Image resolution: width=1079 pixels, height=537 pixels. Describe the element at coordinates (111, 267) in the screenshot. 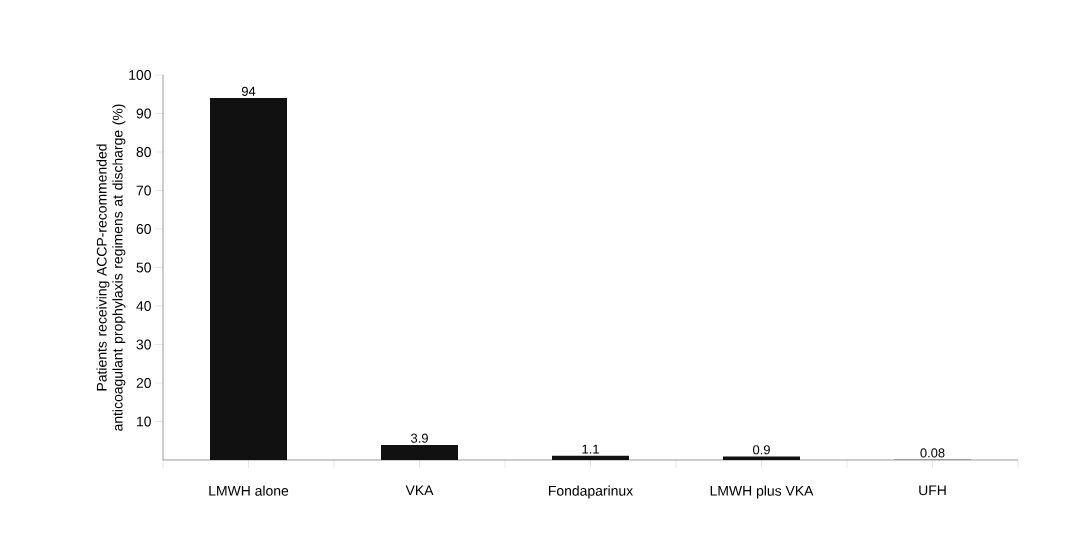

I see `y-axis-title: Patients receiving ACCP-recommended anticoagulant prophylaxis regimens at discharge (%)` at that location.